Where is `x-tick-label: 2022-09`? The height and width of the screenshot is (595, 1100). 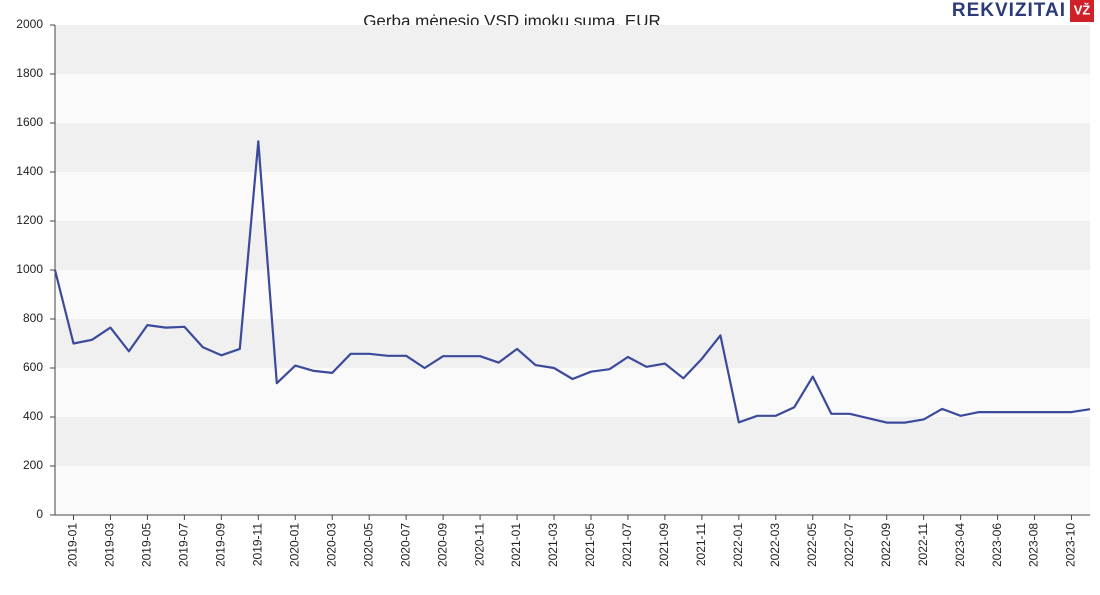
x-tick-label: 2022-09 is located at coordinates (886, 545).